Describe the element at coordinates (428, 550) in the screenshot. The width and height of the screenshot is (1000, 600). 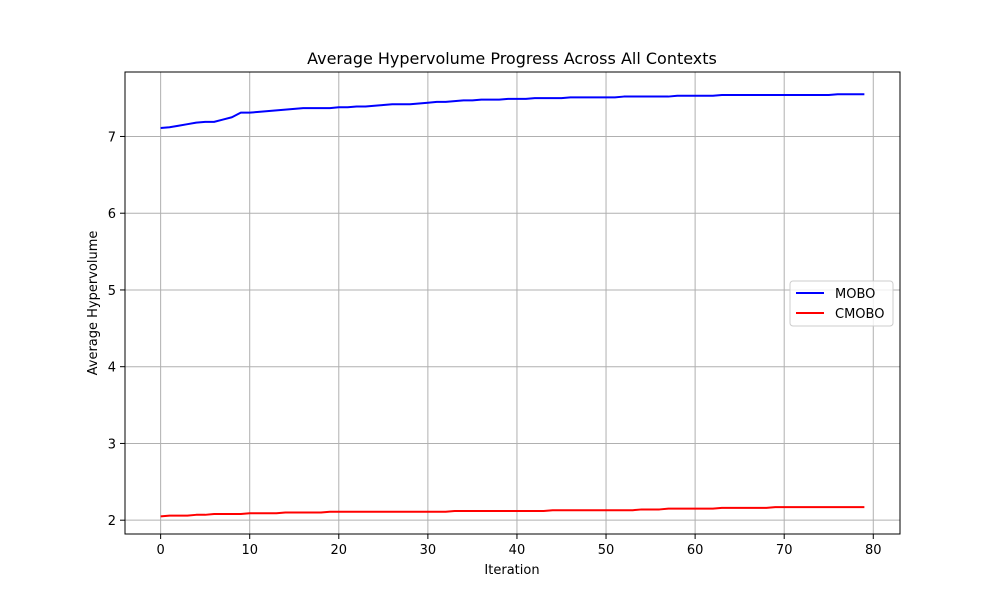
I see `x-tick-label: 30` at that location.